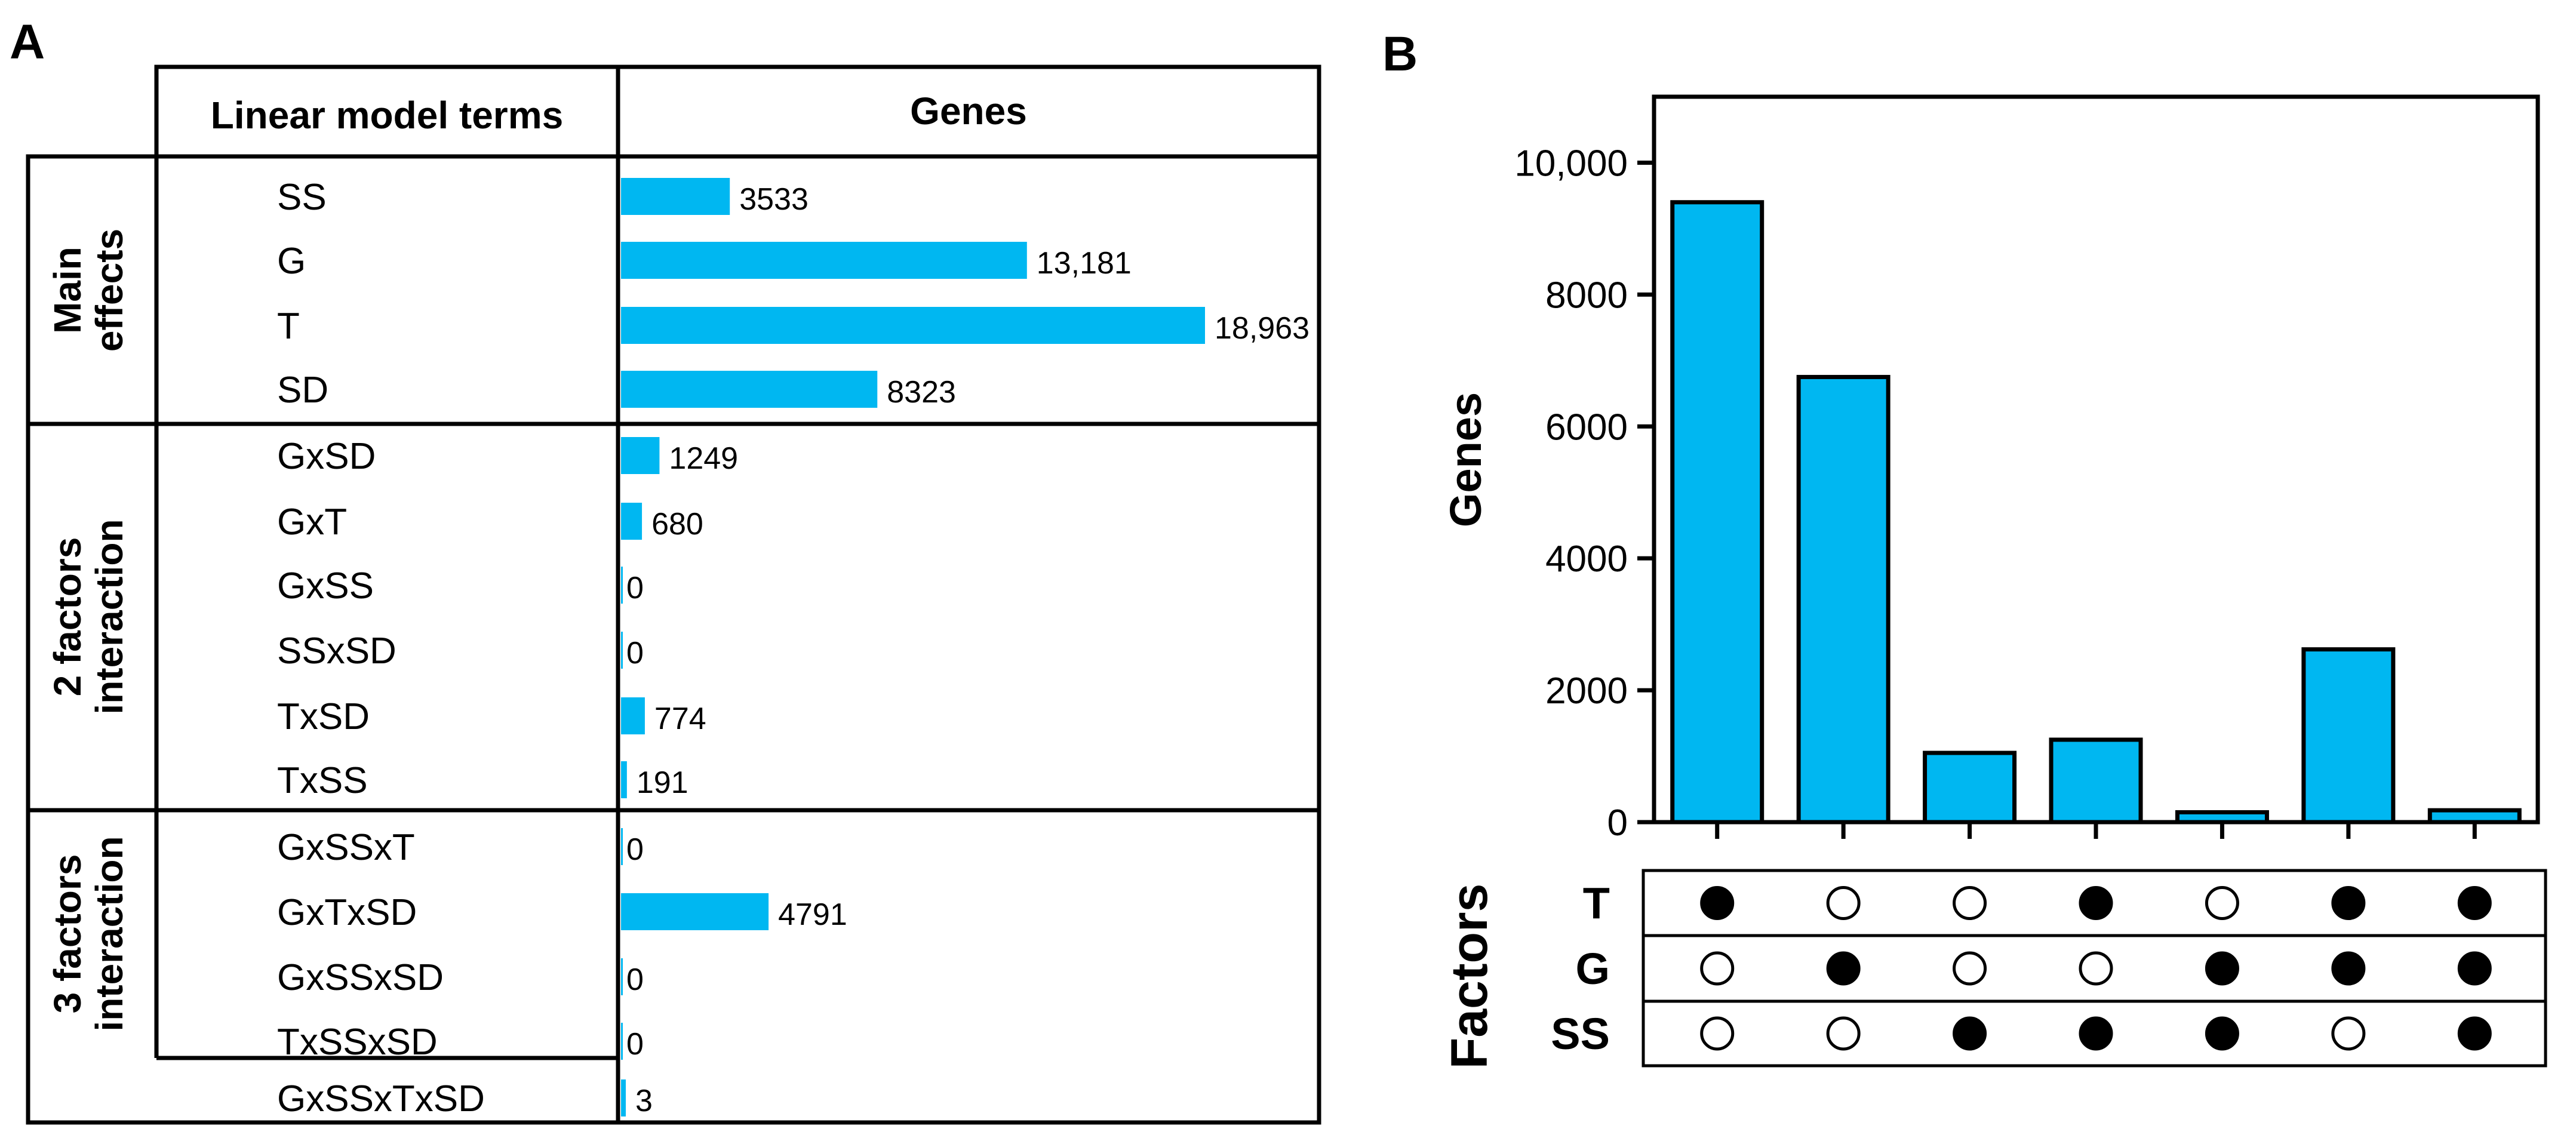 This screenshot has width=2576, height=1135. Describe the element at coordinates (67, 934) in the screenshot. I see `group-3f-label-1: 3 factors` at that location.